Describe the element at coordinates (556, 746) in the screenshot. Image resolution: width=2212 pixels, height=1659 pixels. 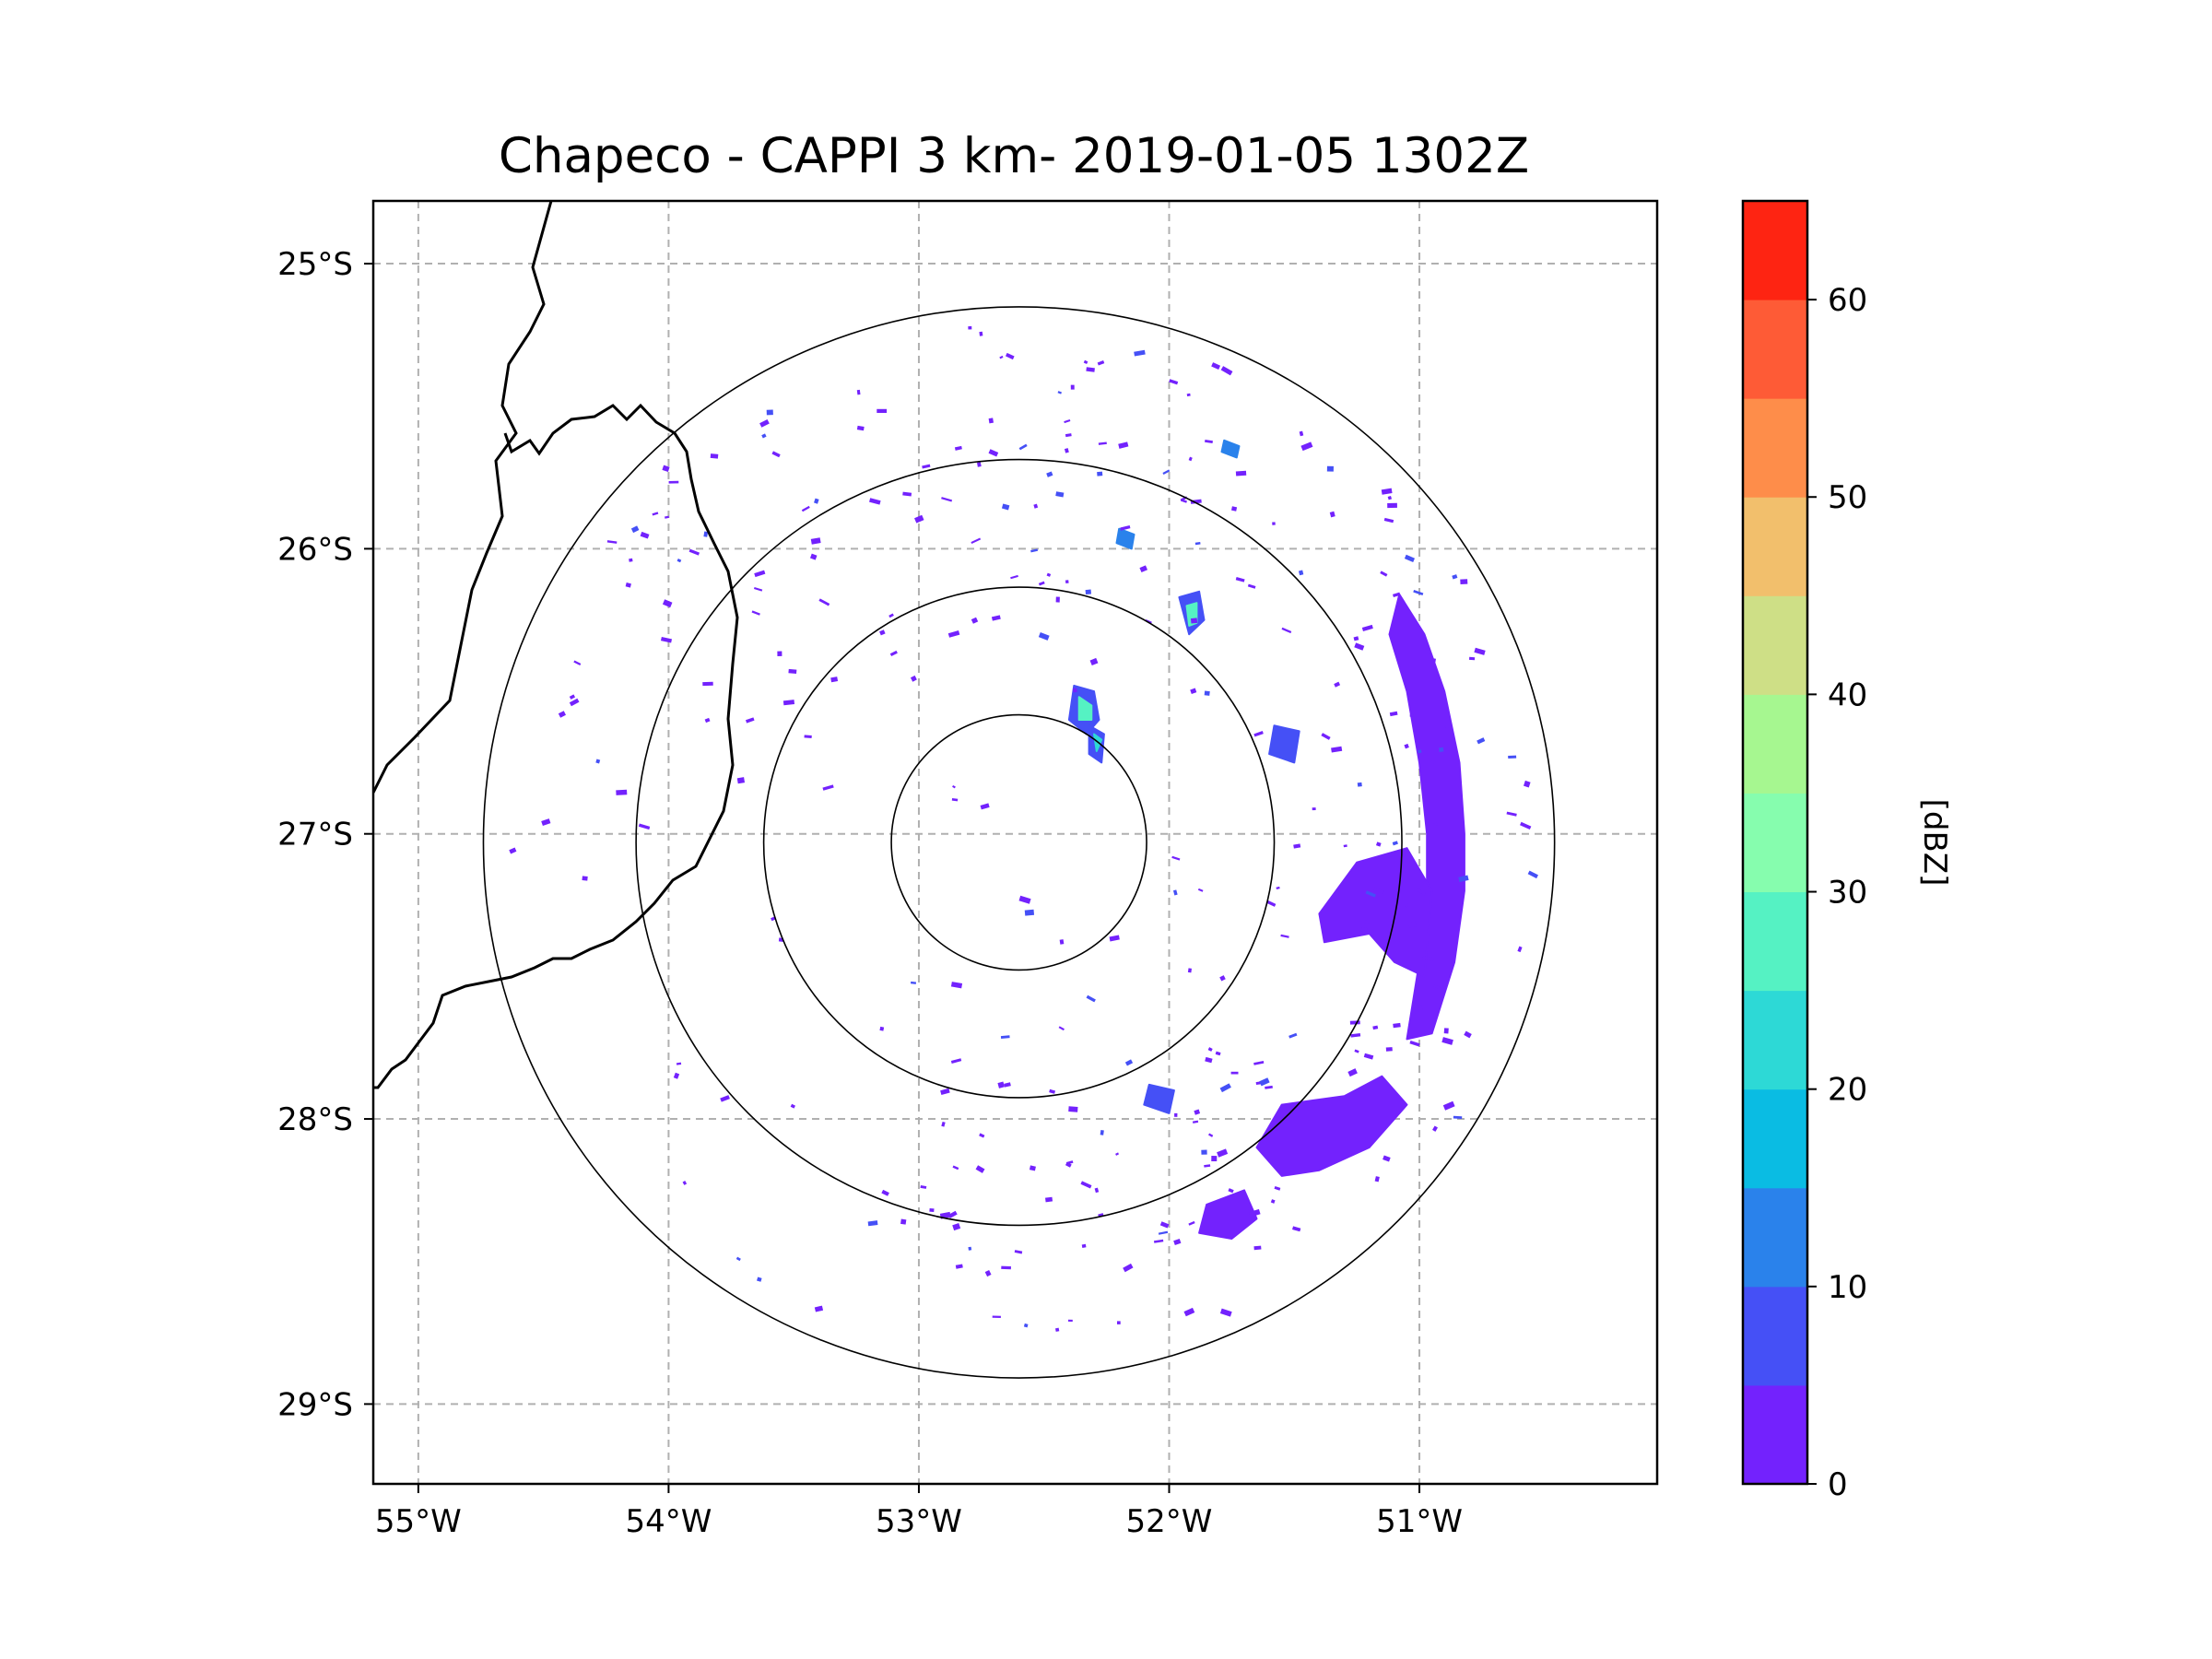
I see `border-argentina-misiones` at that location.